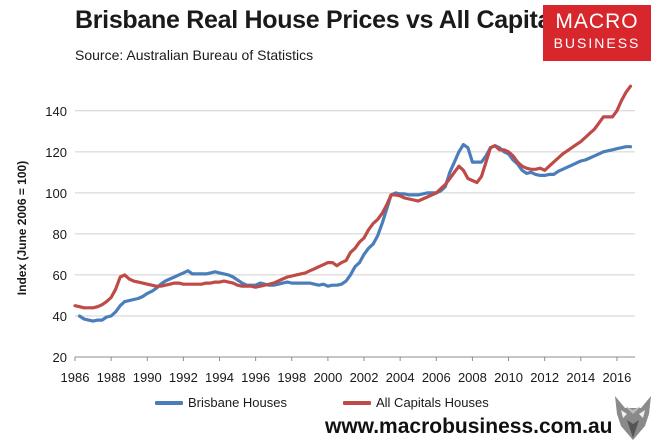  Describe the element at coordinates (219, 377) in the screenshot. I see `x-tick-label: 1994` at that location.